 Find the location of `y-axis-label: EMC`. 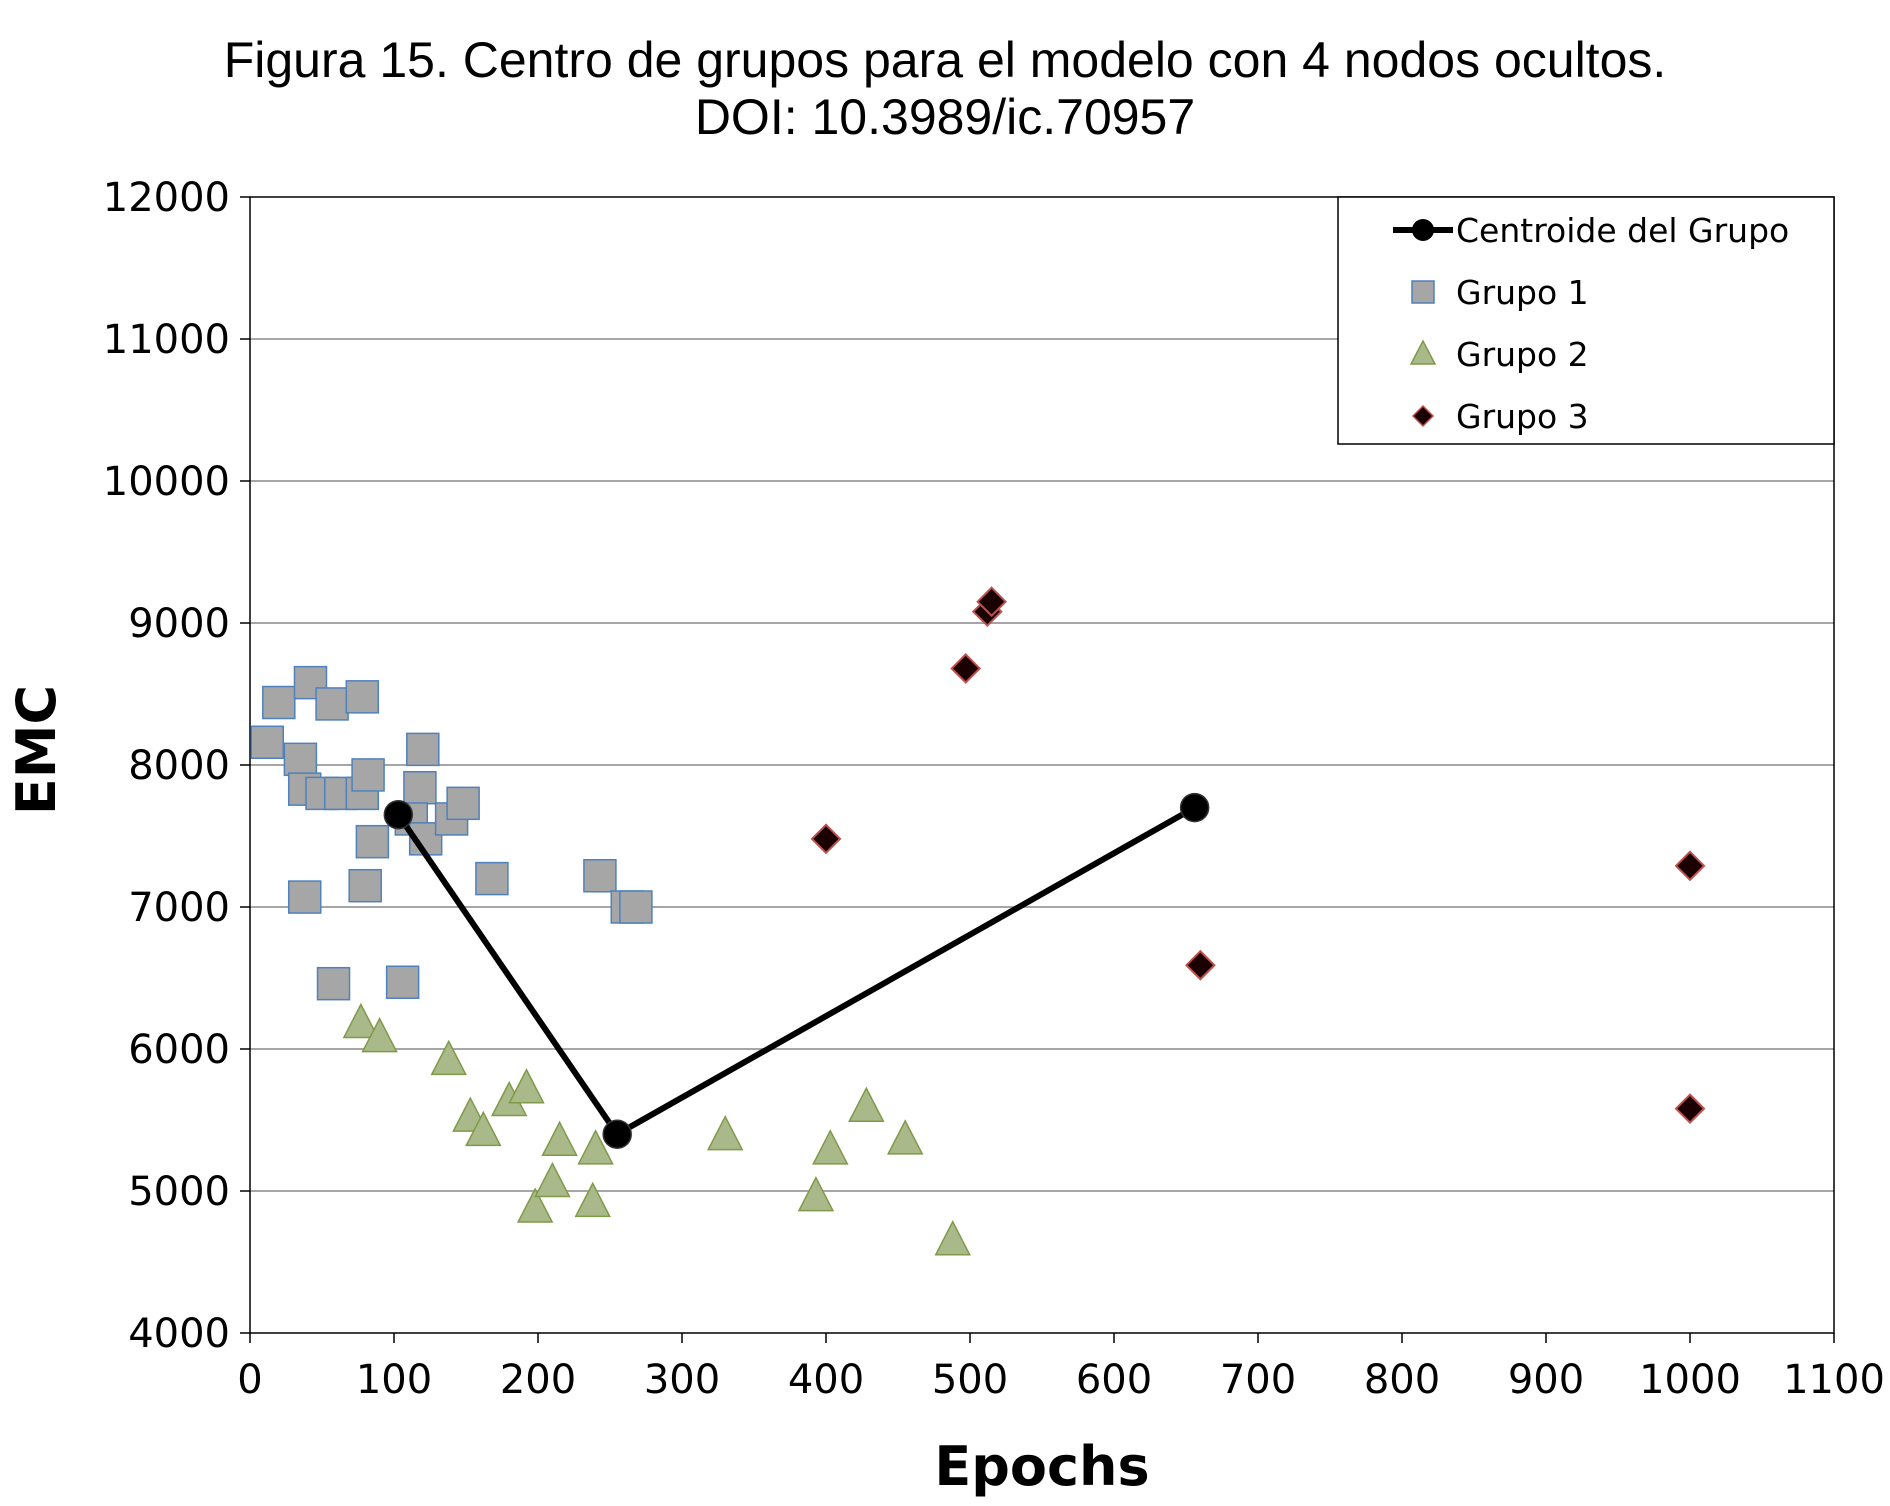

y-axis-label: EMC is located at coordinates (36, 750).